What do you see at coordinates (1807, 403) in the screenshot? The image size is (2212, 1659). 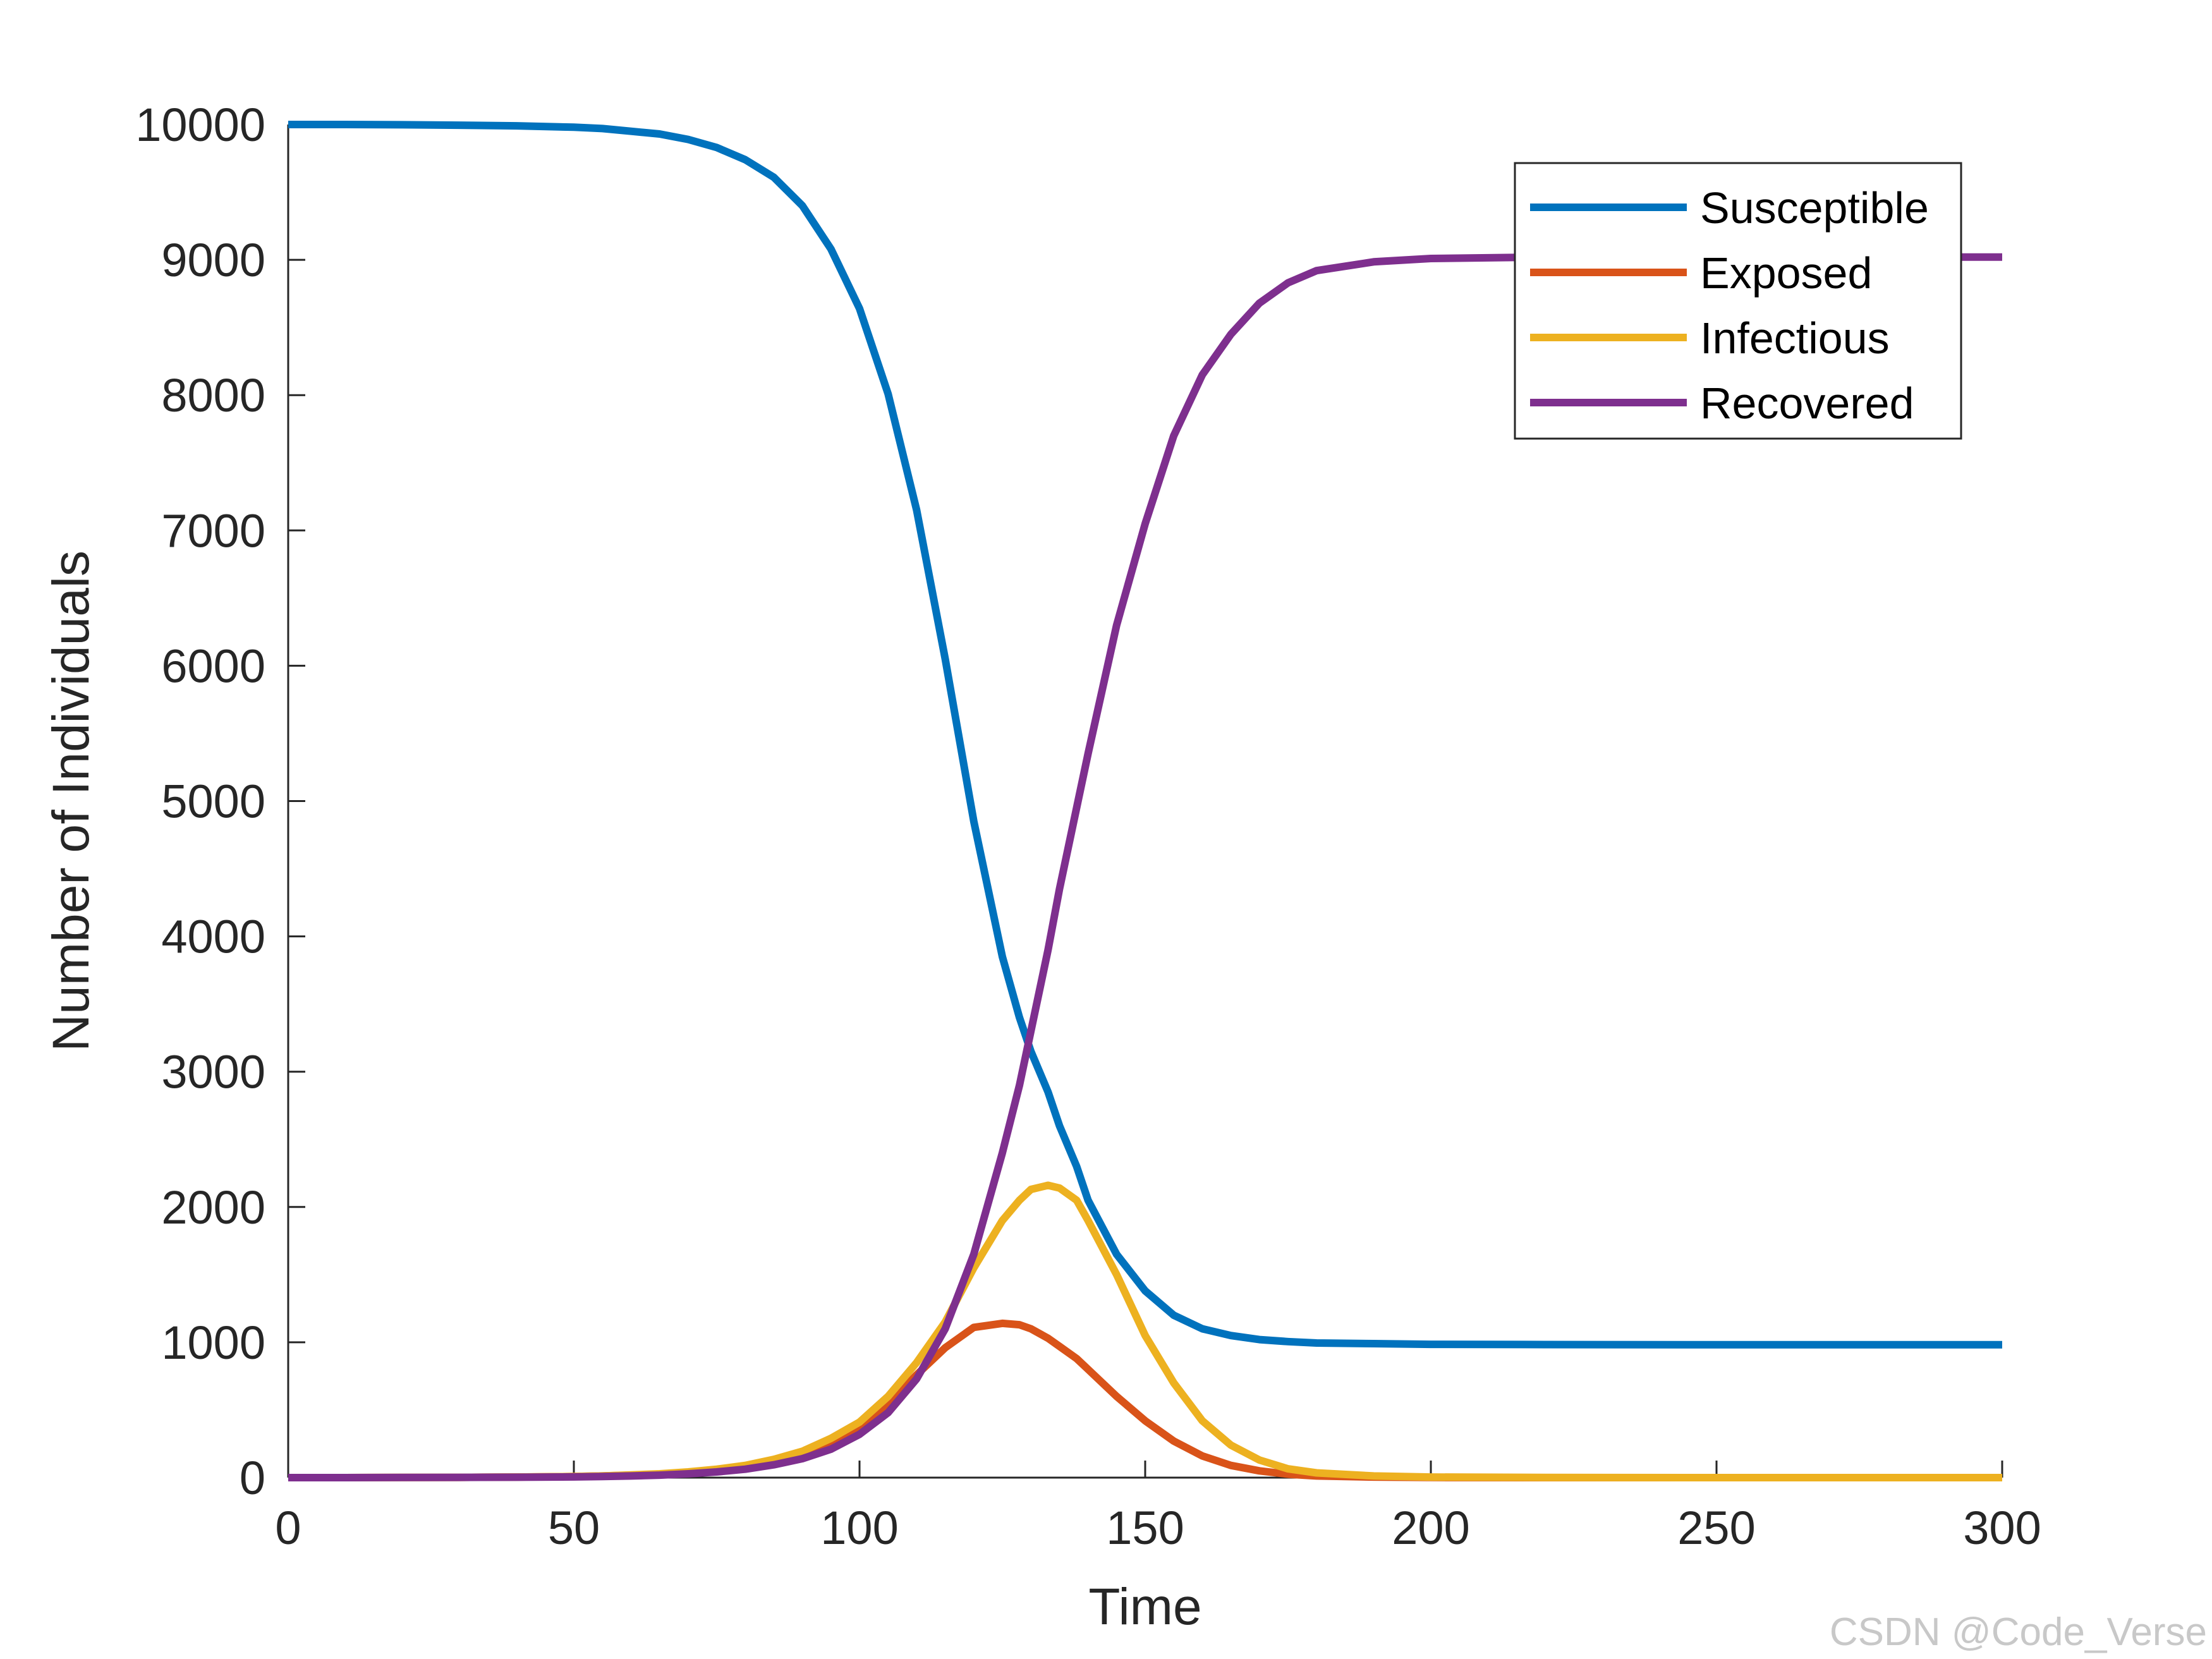 I see `legend-label-recovered: Recovered` at bounding box center [1807, 403].